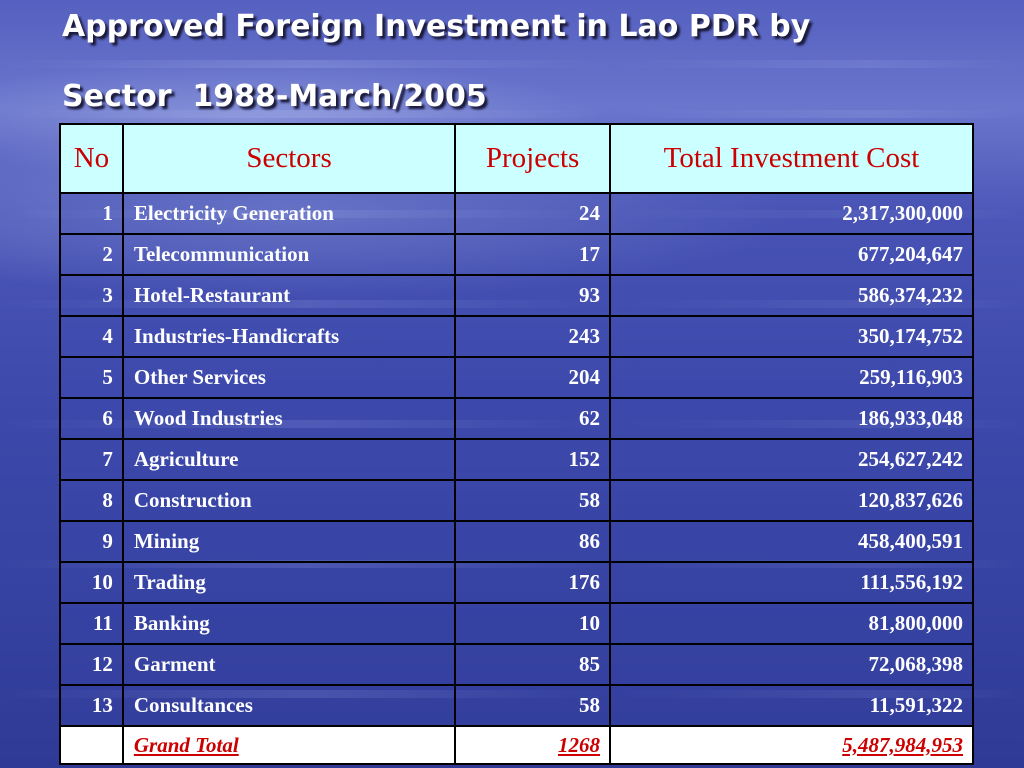 This screenshot has width=1024, height=768. Describe the element at coordinates (289, 664) in the screenshot. I see `row-sector: Garment` at that location.